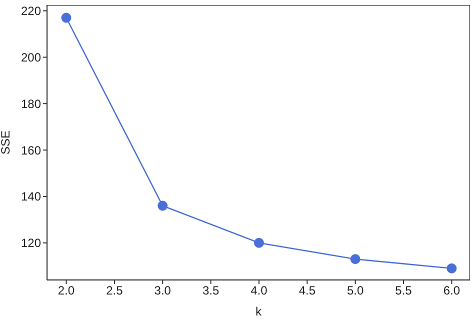  I want to click on y-tick-label: 140, so click(31, 197).